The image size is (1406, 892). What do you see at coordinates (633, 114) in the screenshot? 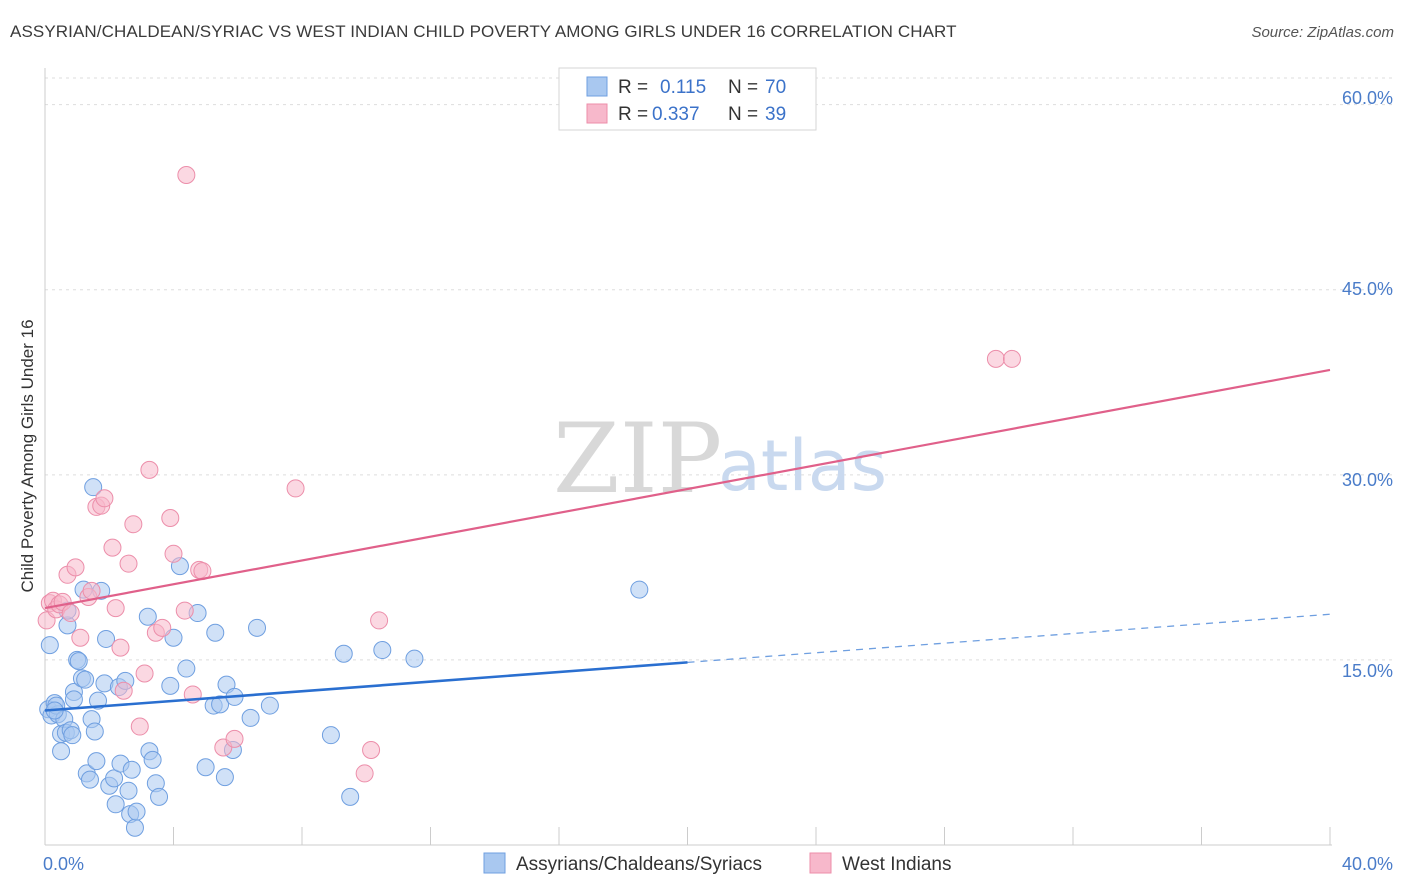
I see `stats-legend-r-label-2: R =` at bounding box center [633, 114].